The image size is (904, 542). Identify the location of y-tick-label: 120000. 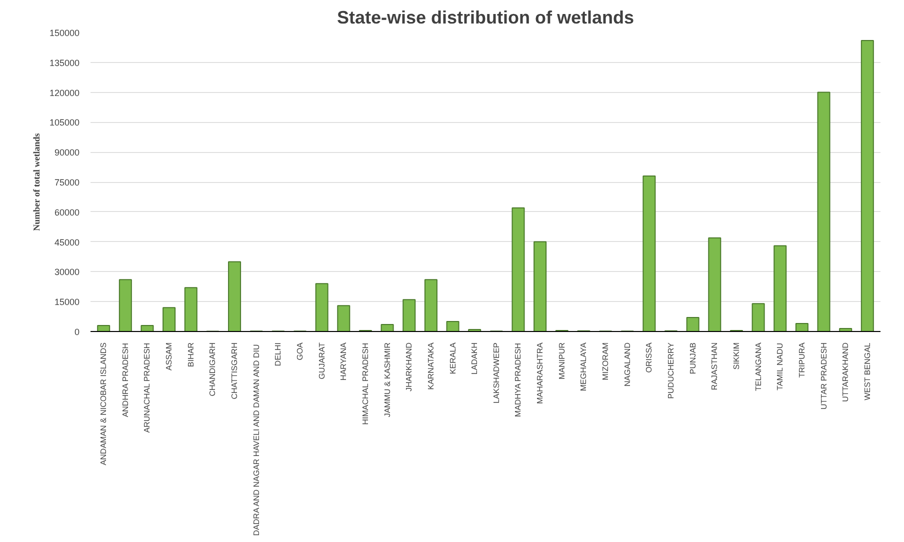
(64, 93).